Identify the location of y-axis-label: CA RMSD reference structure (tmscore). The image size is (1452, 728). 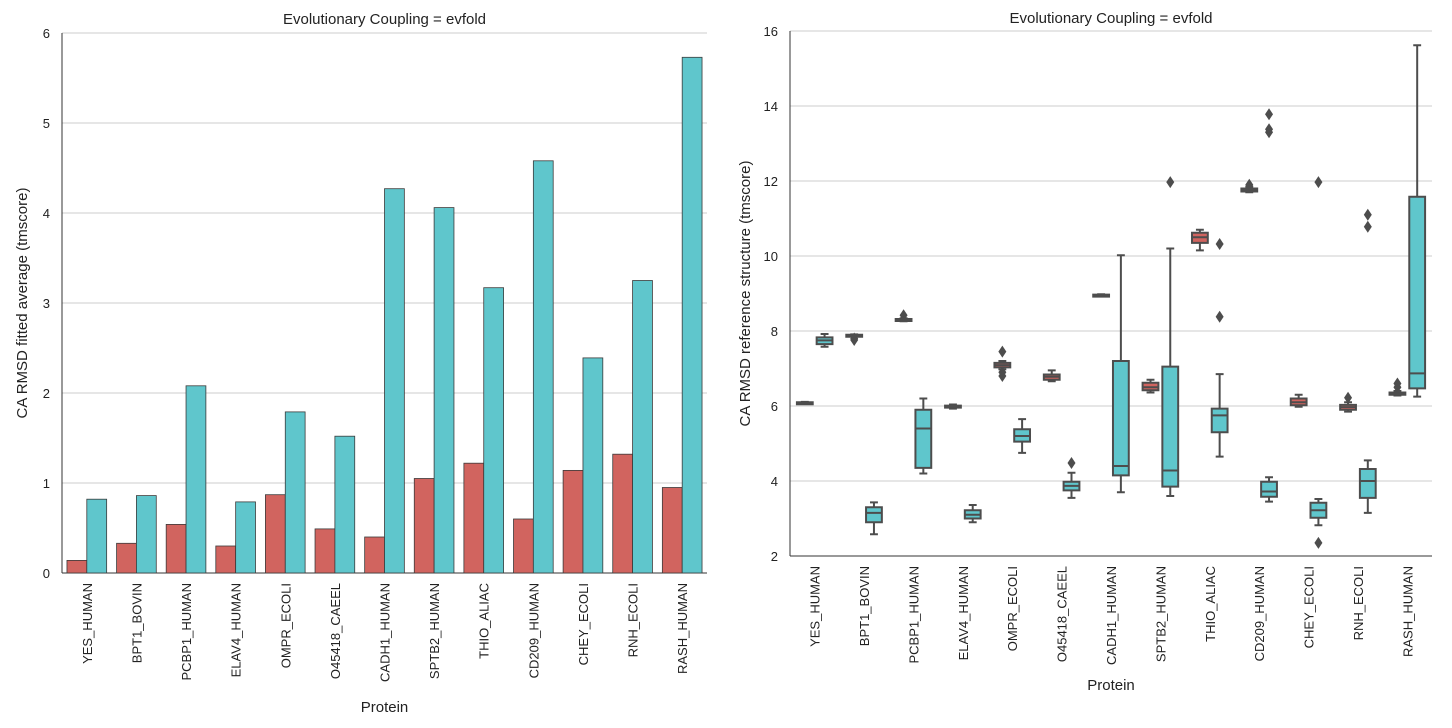
(745, 294).